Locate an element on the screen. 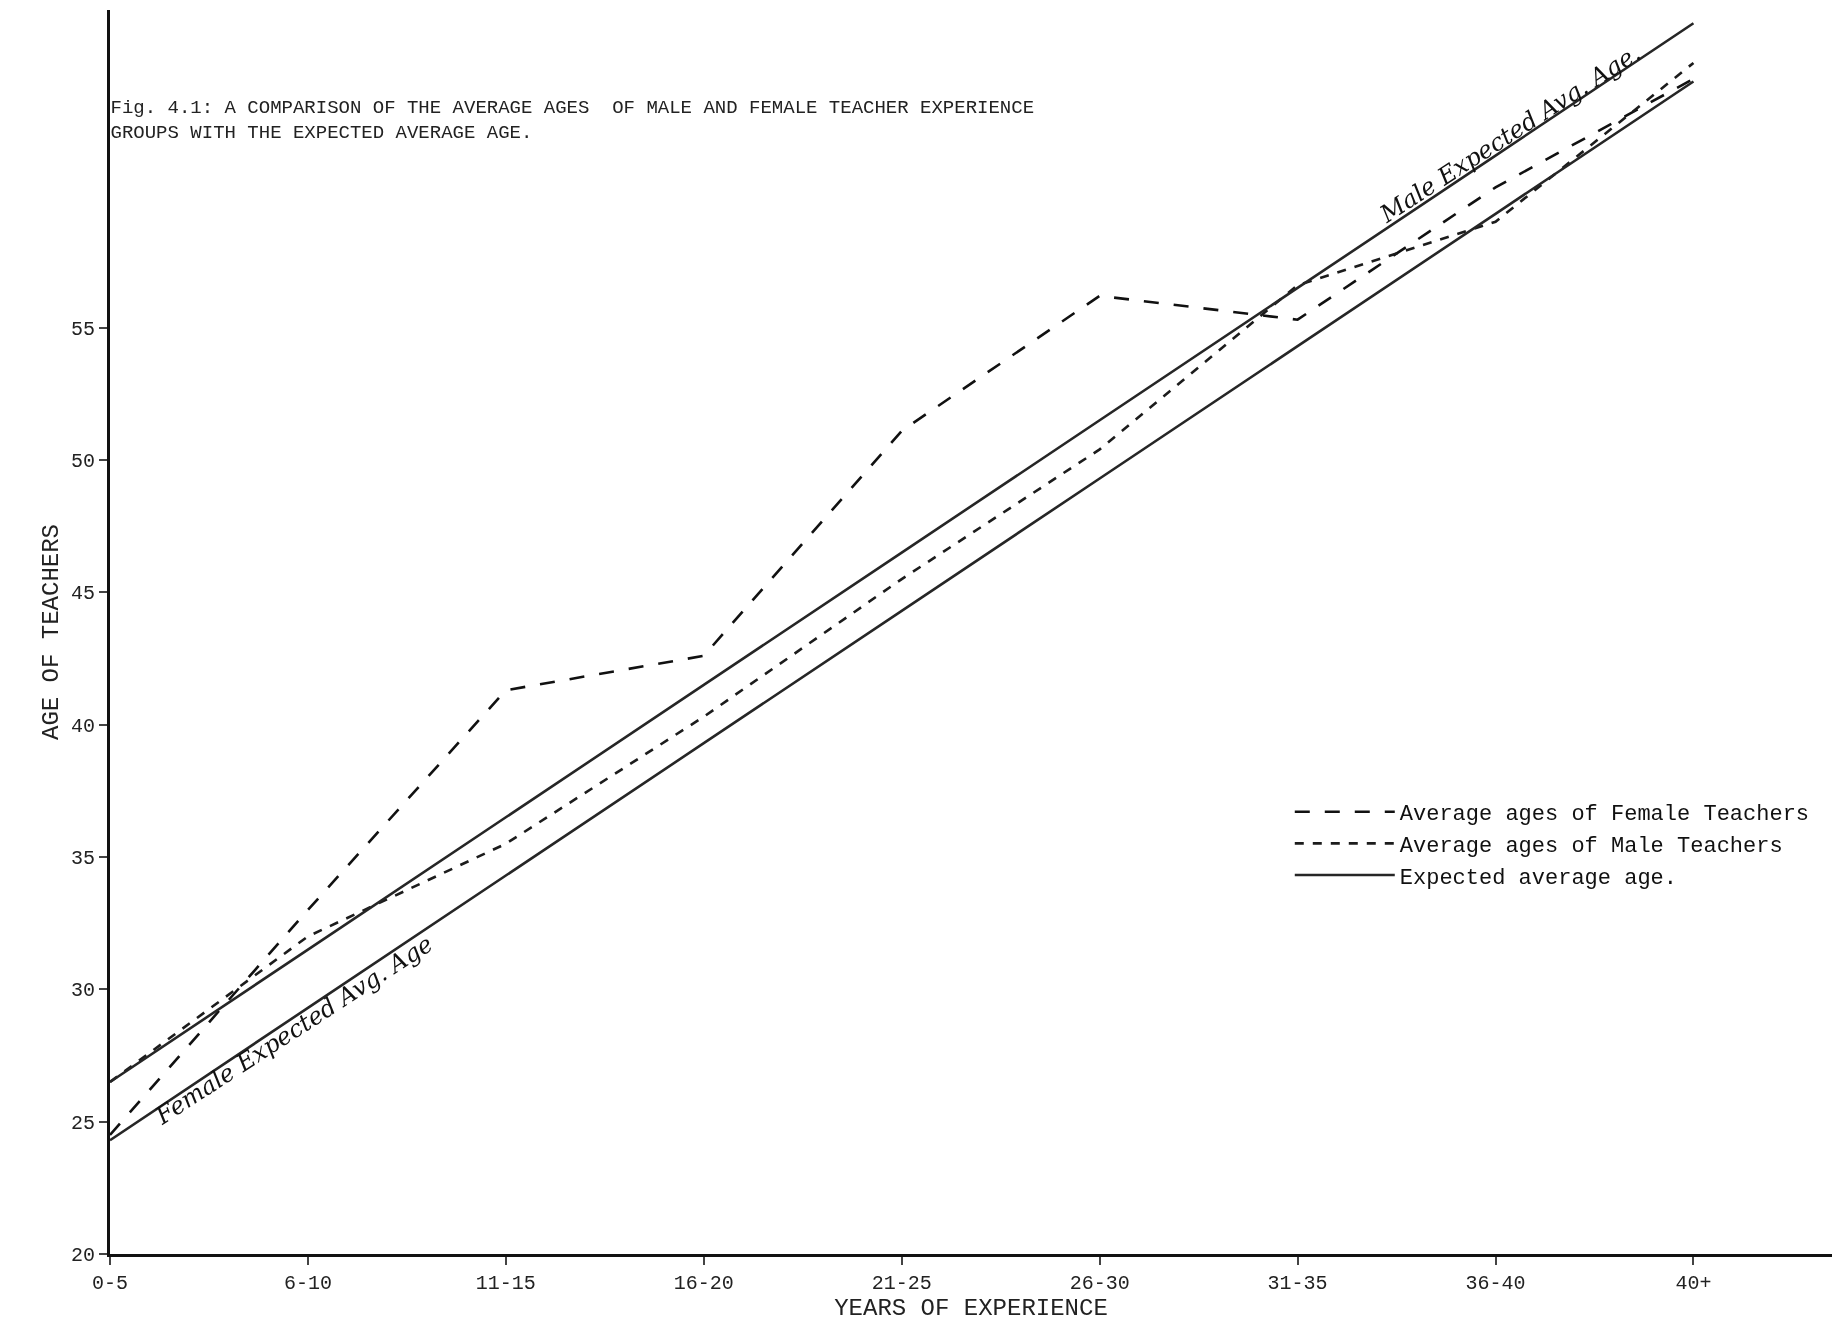 This screenshot has height=1334, width=1842. y-tick-label: 45 is located at coordinates (82, 594).